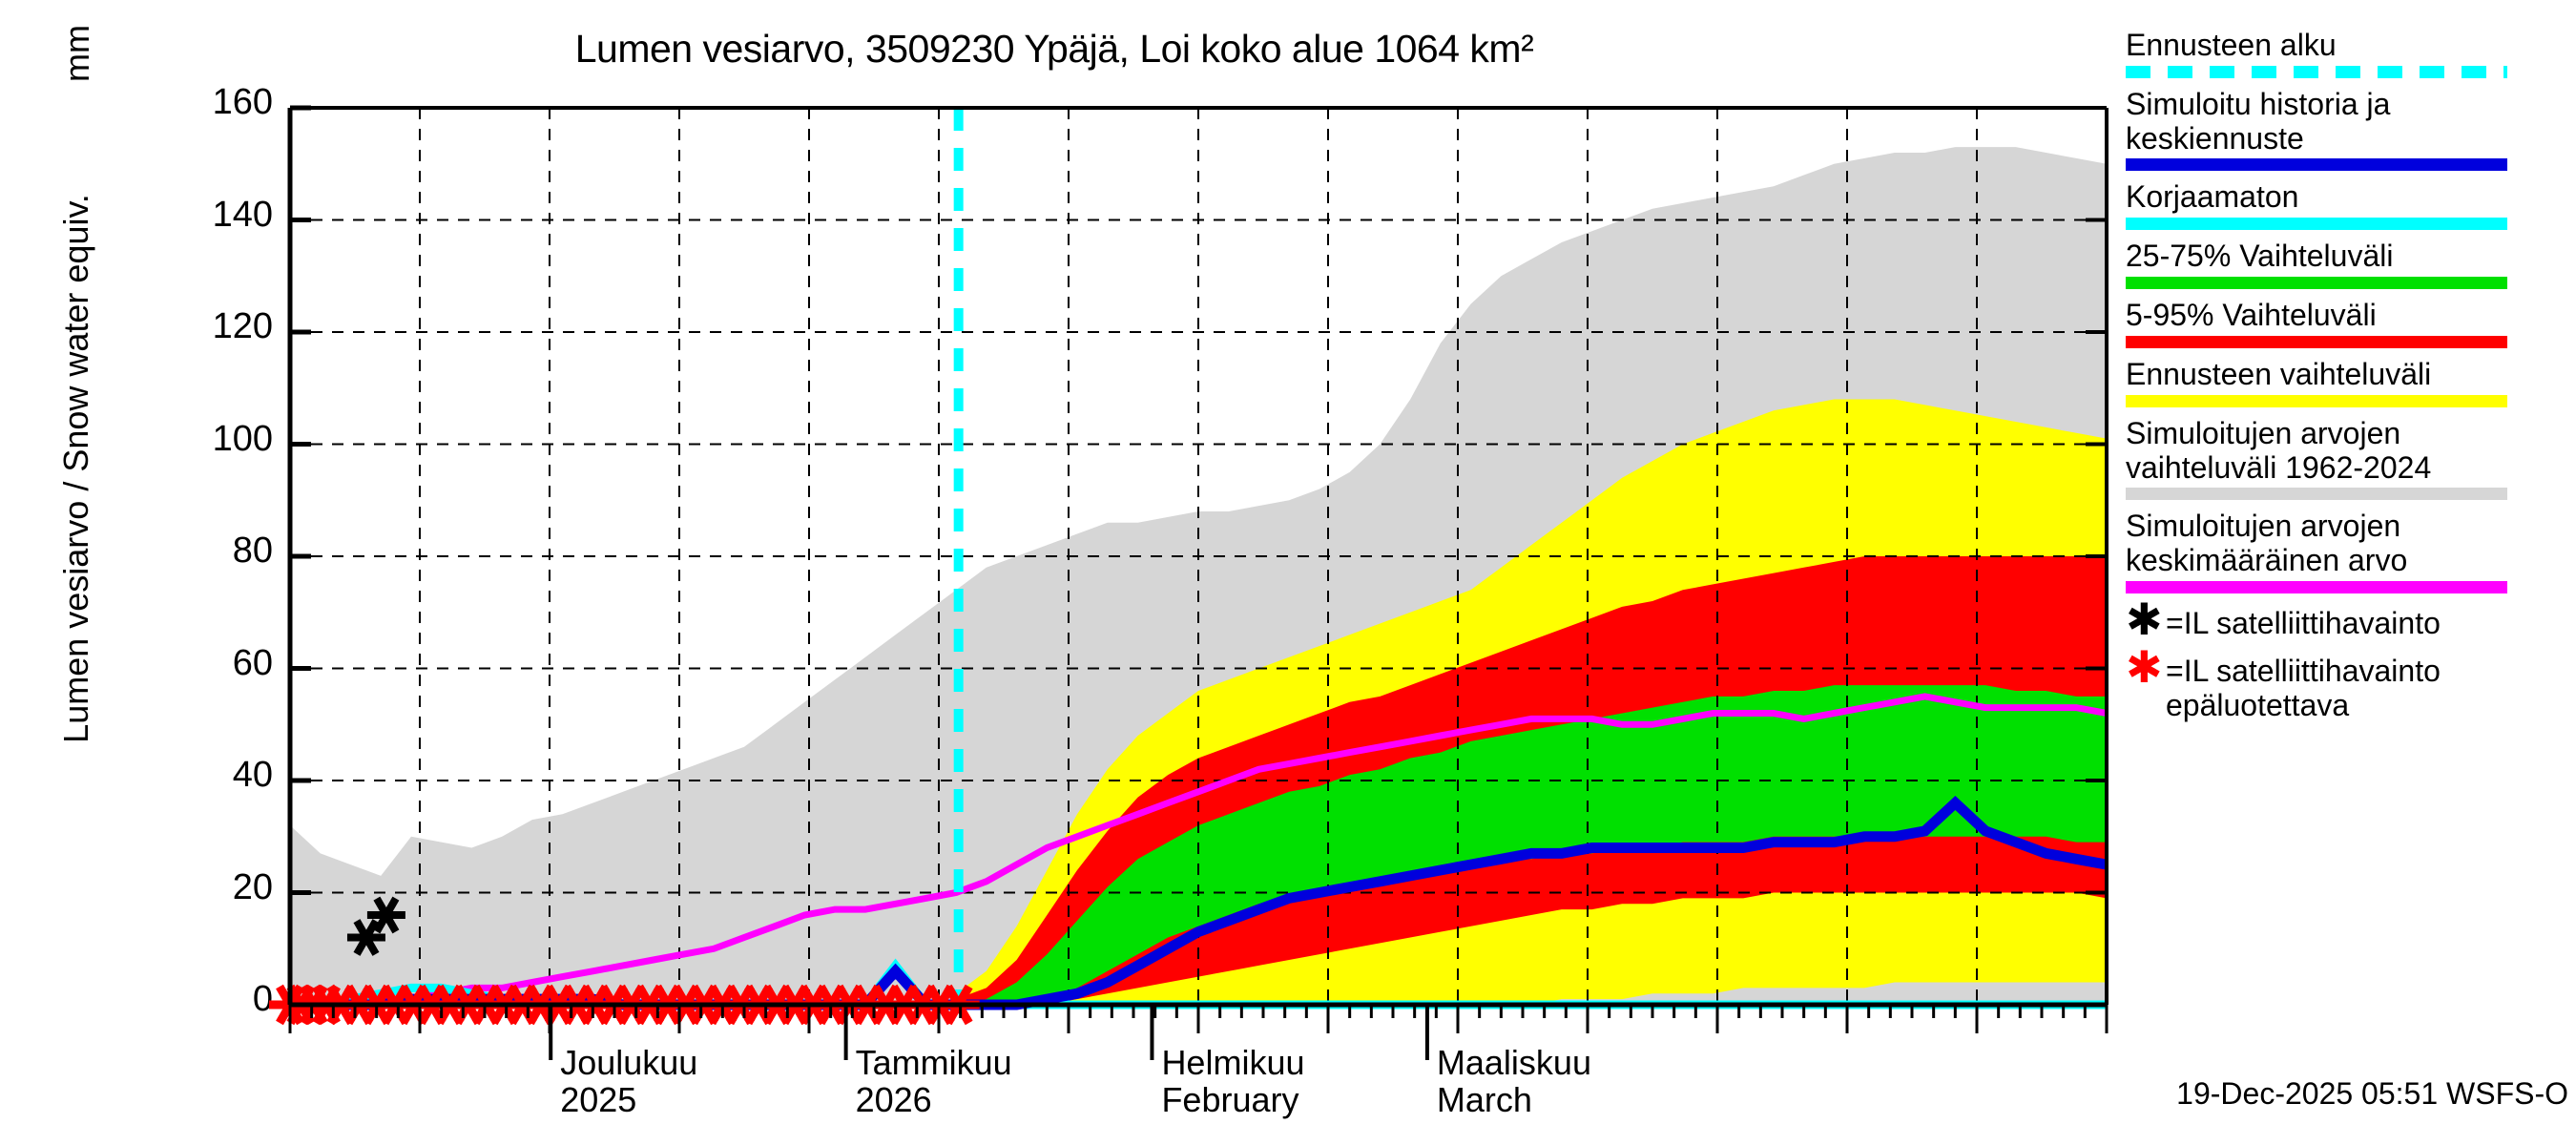 This screenshot has width=2576, height=1145. Describe the element at coordinates (2251, 315) in the screenshot. I see `legend-label-line: 5-95% Vaihteluväli` at that location.